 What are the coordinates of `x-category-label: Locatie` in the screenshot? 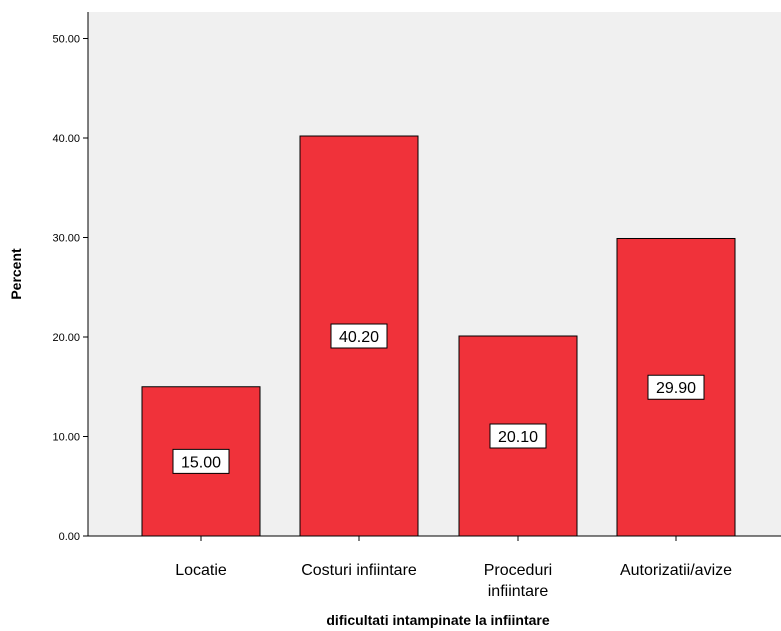 It's located at (201, 570).